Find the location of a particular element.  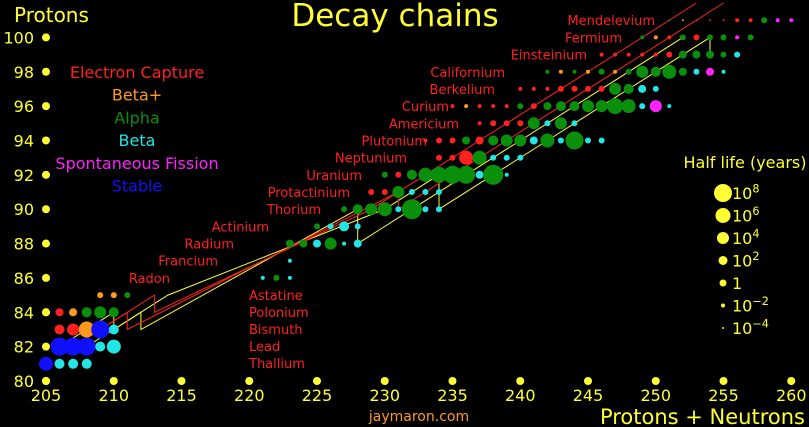

x-tick-label-255: 255 is located at coordinates (723, 395).